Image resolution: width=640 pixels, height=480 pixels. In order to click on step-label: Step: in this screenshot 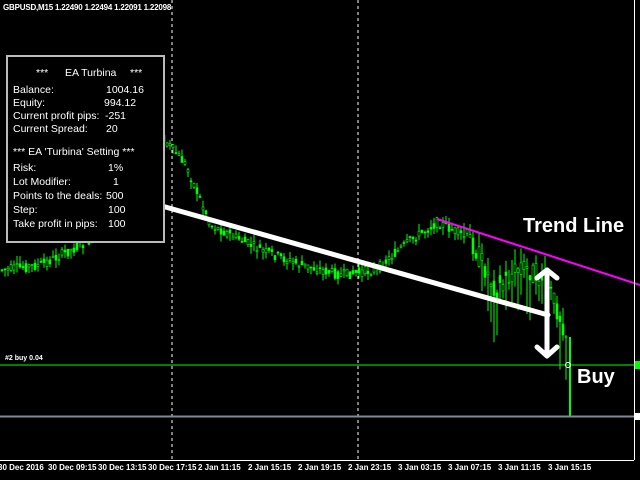, I will do `click(25, 210)`.